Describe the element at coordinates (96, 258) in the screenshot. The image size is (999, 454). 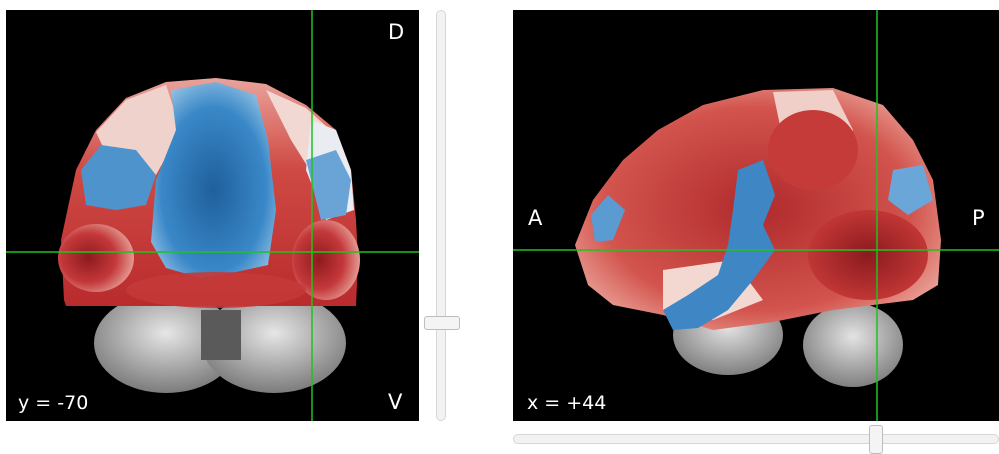
I see `coronal-overlay-red-left` at that location.